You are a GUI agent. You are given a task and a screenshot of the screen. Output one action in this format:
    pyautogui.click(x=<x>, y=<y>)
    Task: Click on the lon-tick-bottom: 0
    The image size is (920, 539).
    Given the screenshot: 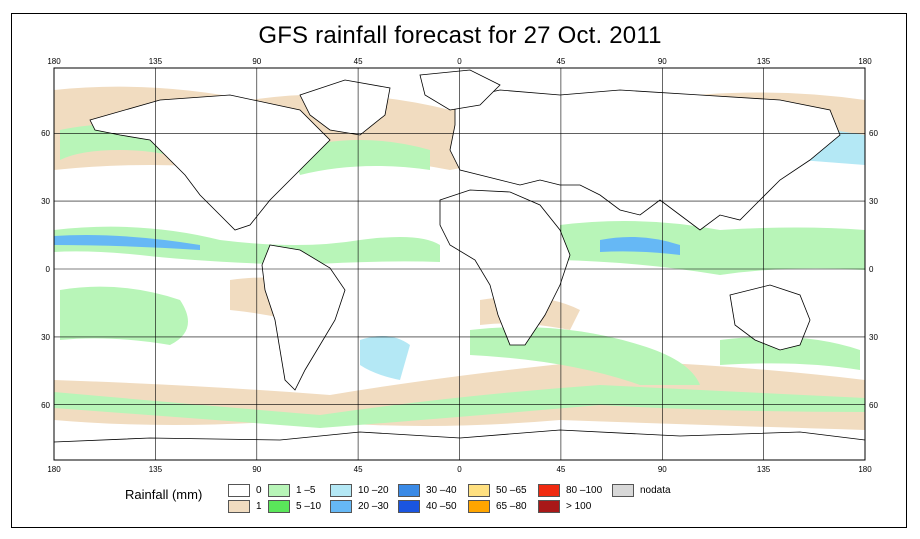 What is the action you would take?
    pyautogui.click(x=459, y=469)
    